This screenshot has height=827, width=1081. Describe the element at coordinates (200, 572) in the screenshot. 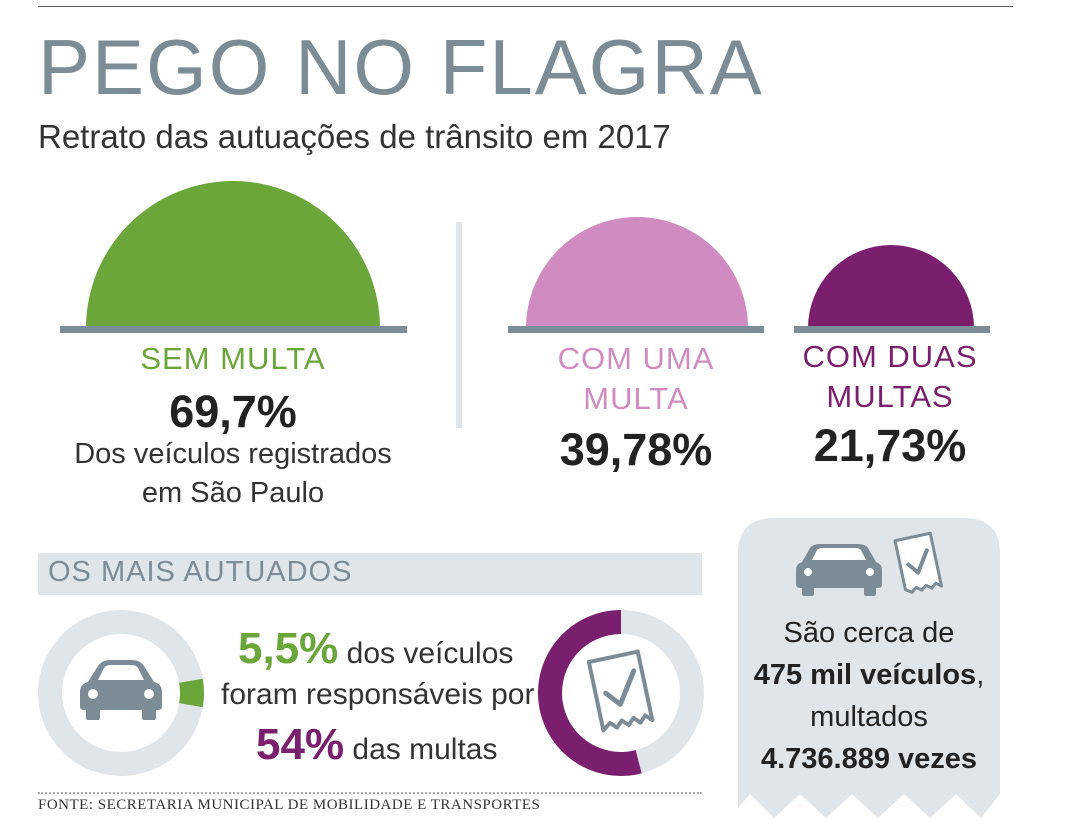

I see `section-header-label: OS MAIS AUTUADOS` at that location.